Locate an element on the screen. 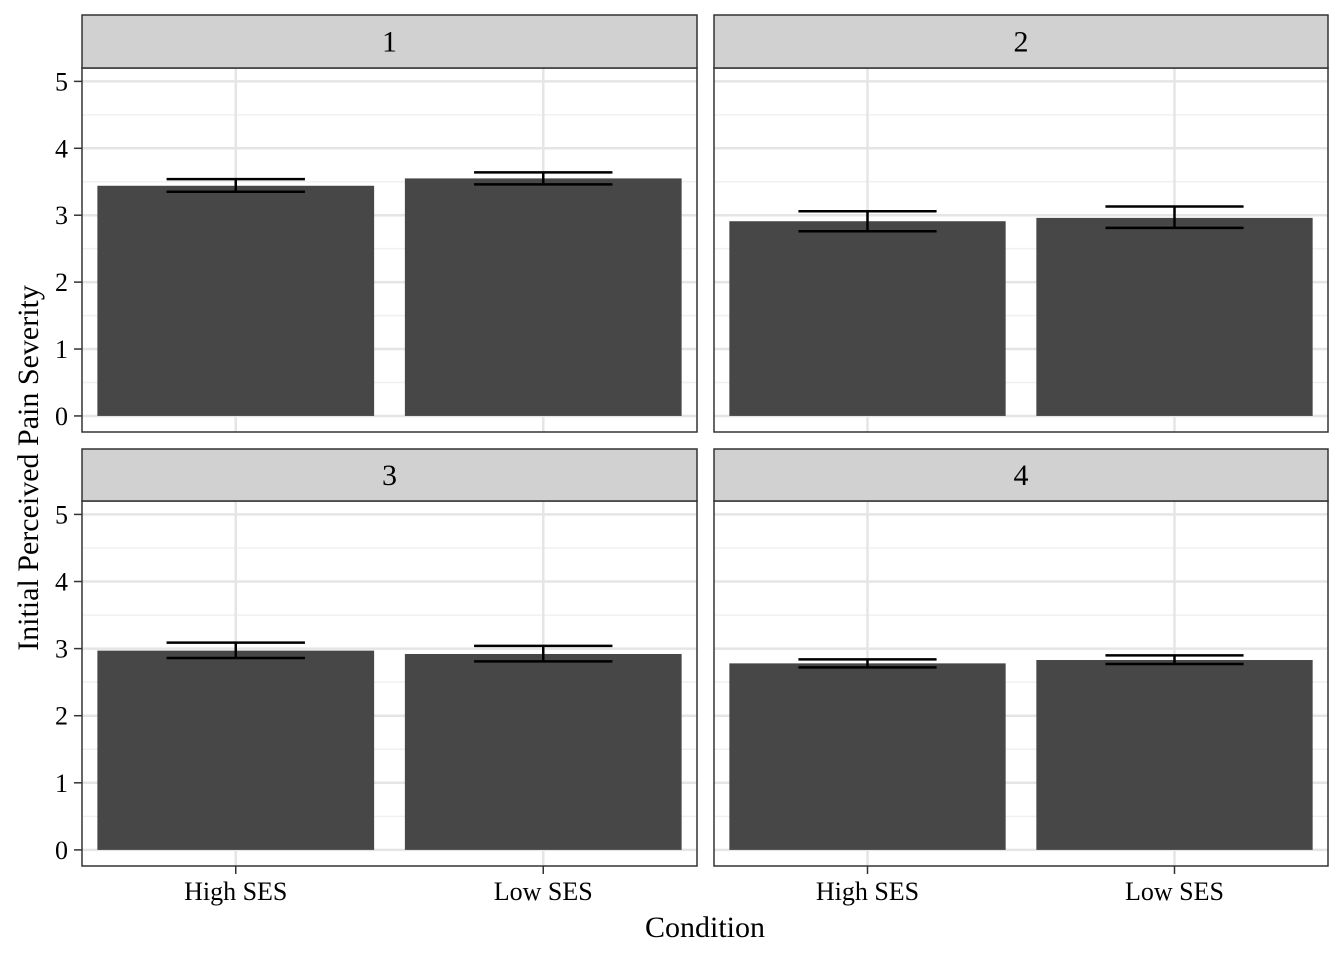  facet-strip-label: 3 is located at coordinates (389, 475).